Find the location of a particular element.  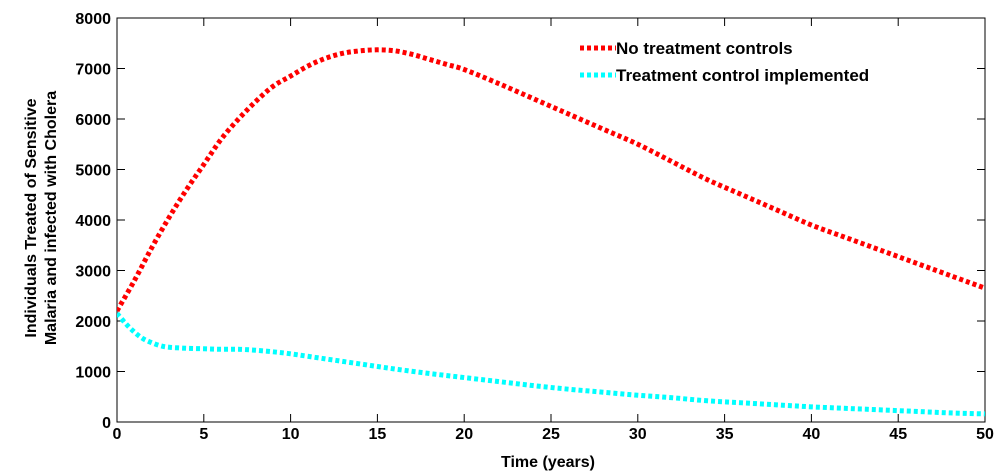

y-tick-label: 7000 is located at coordinates (93, 70).